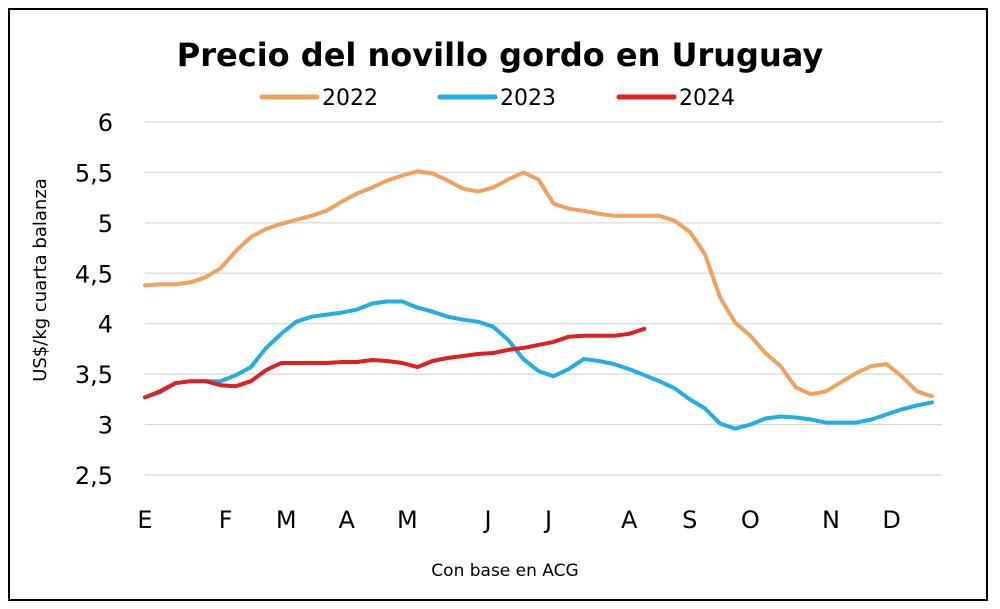 The image size is (1000, 609). I want to click on legend: 2022 2023 2024, so click(497, 98).